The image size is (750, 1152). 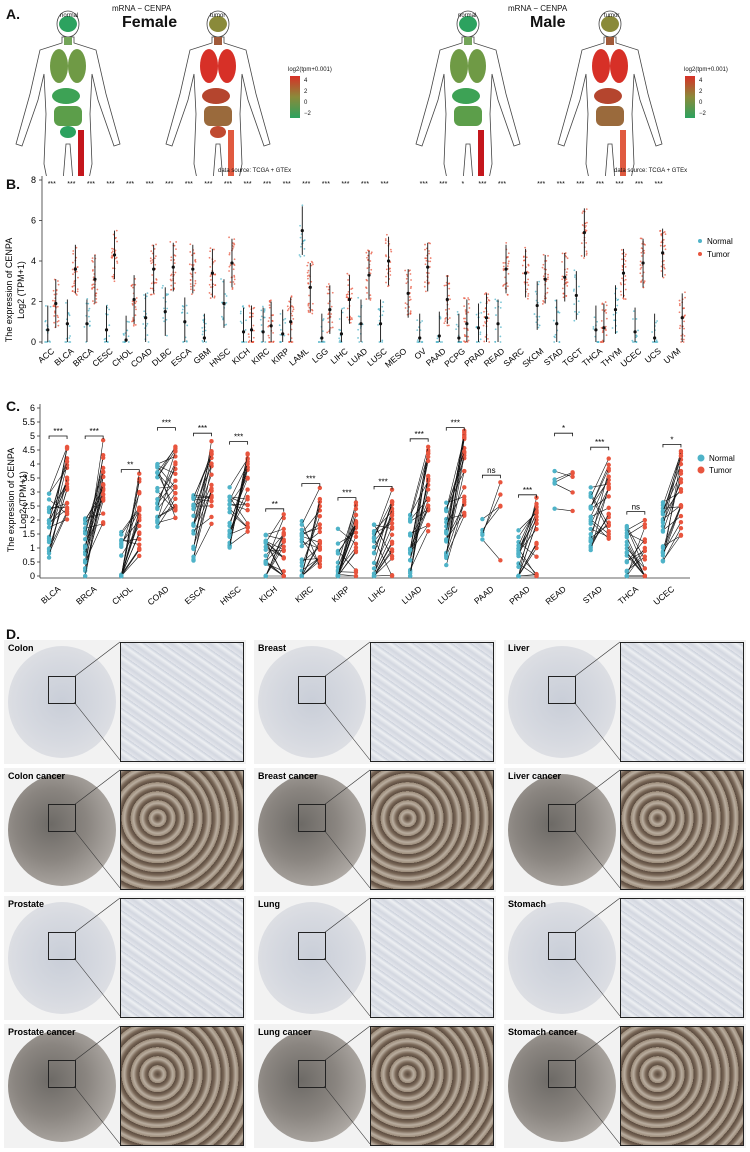 What do you see at coordinates (538, 8) in the screenshot?
I see `male-mrna-title: mRNA − CENPA` at bounding box center [538, 8].